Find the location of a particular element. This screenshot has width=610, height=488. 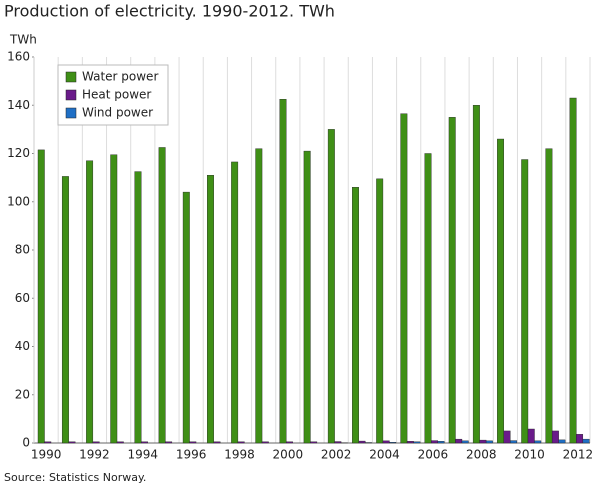

y-tick-label: 140 is located at coordinates (18, 105).